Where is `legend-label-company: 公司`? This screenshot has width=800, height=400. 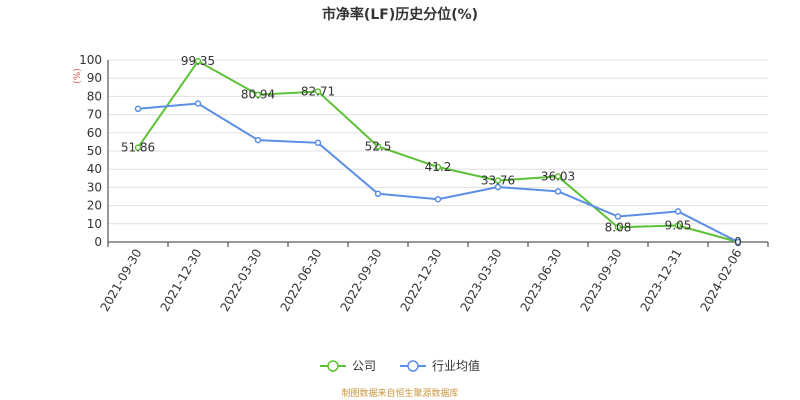
legend-label-company: 公司 is located at coordinates (363, 366).